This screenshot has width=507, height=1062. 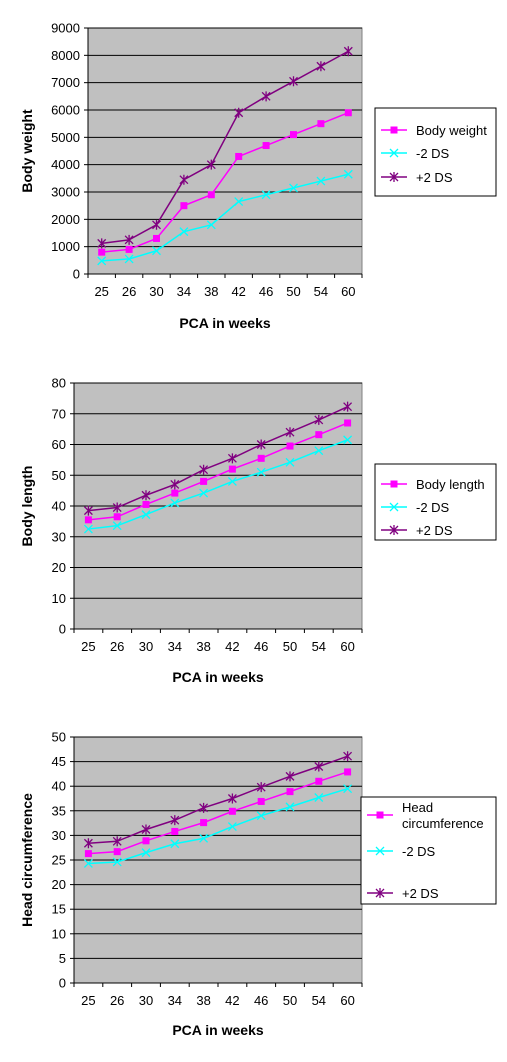 I want to click on y-tick-label: 8000, so click(x=65, y=55).